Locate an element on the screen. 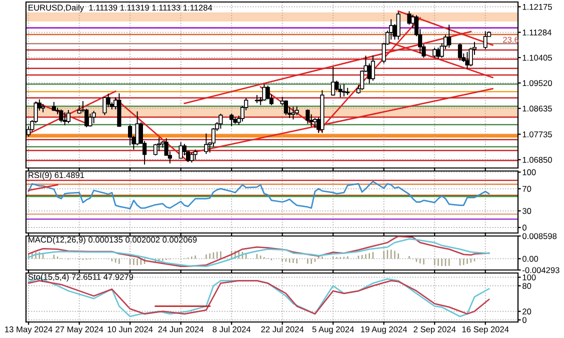 The height and width of the screenshot is (338, 564). x-tick-label: 24 Jun 2024 is located at coordinates (181, 329).